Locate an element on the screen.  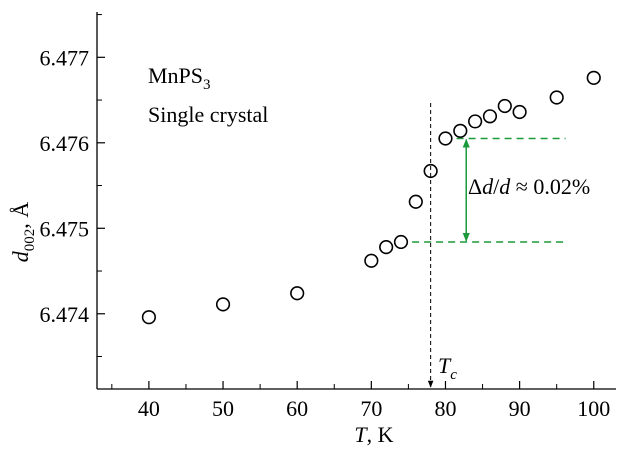
x-tick-label: 40 is located at coordinates (149, 408).